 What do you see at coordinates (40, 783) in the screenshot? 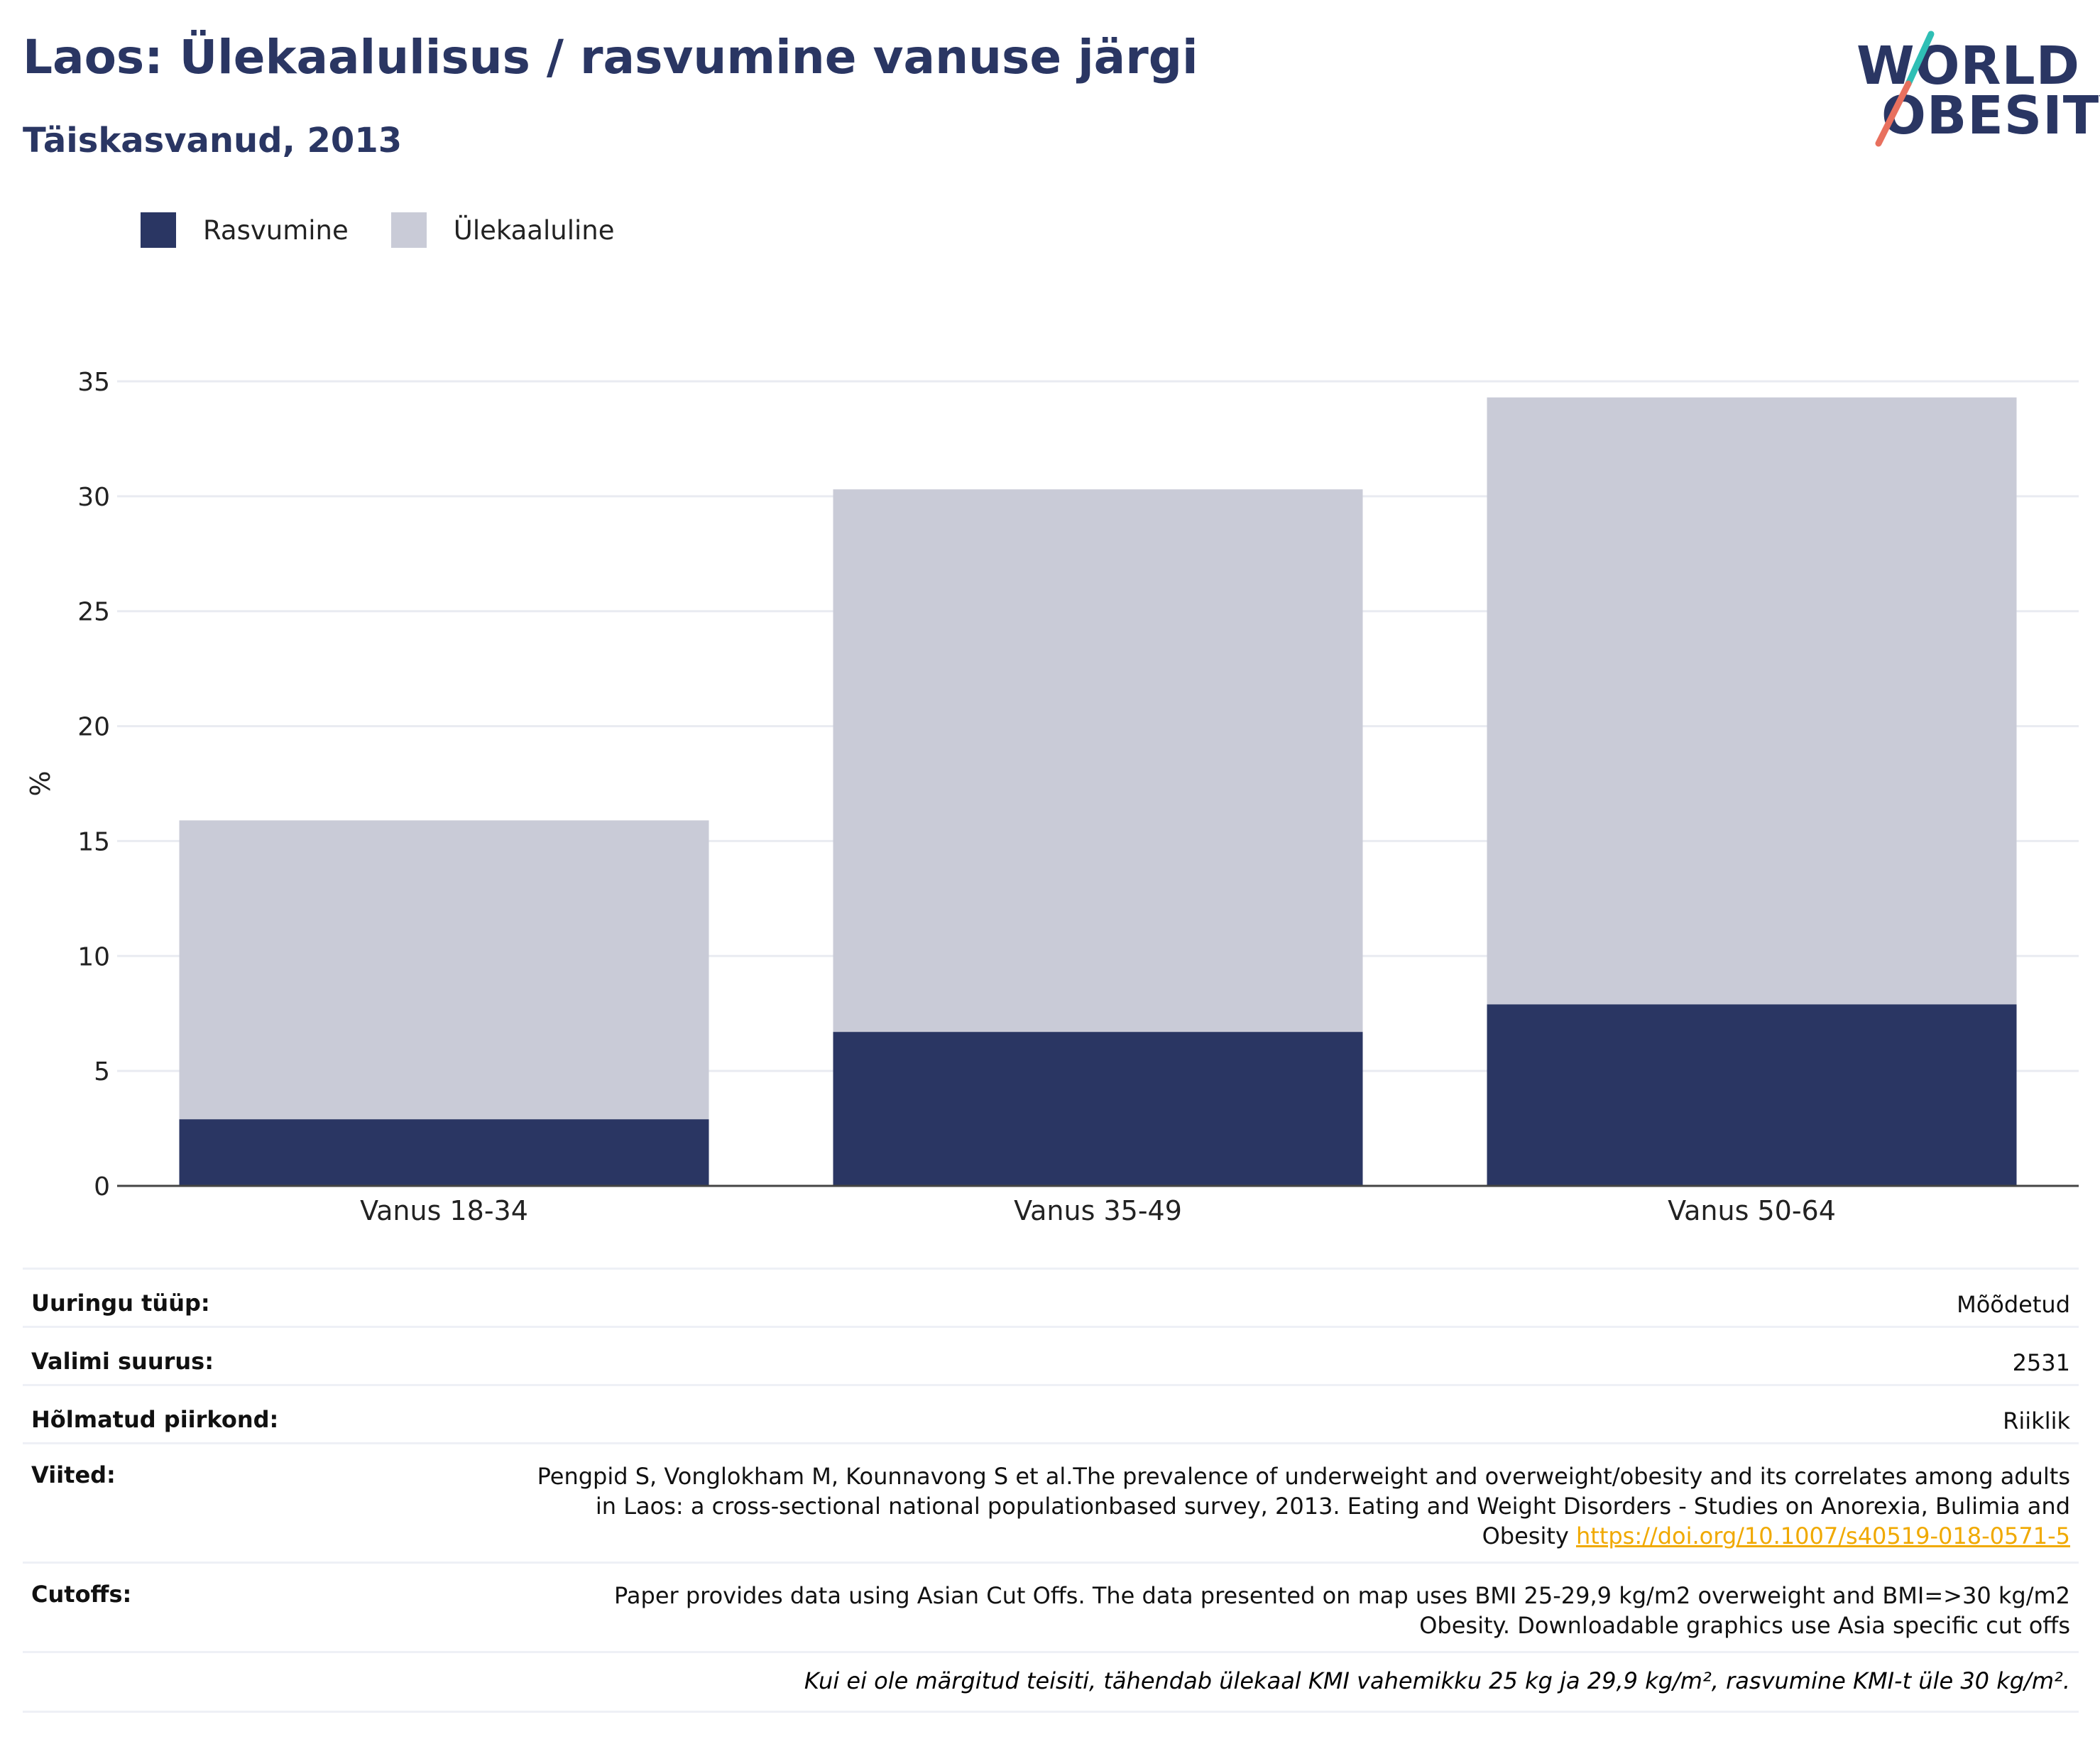
I see `y-axis-label: %` at bounding box center [40, 783].